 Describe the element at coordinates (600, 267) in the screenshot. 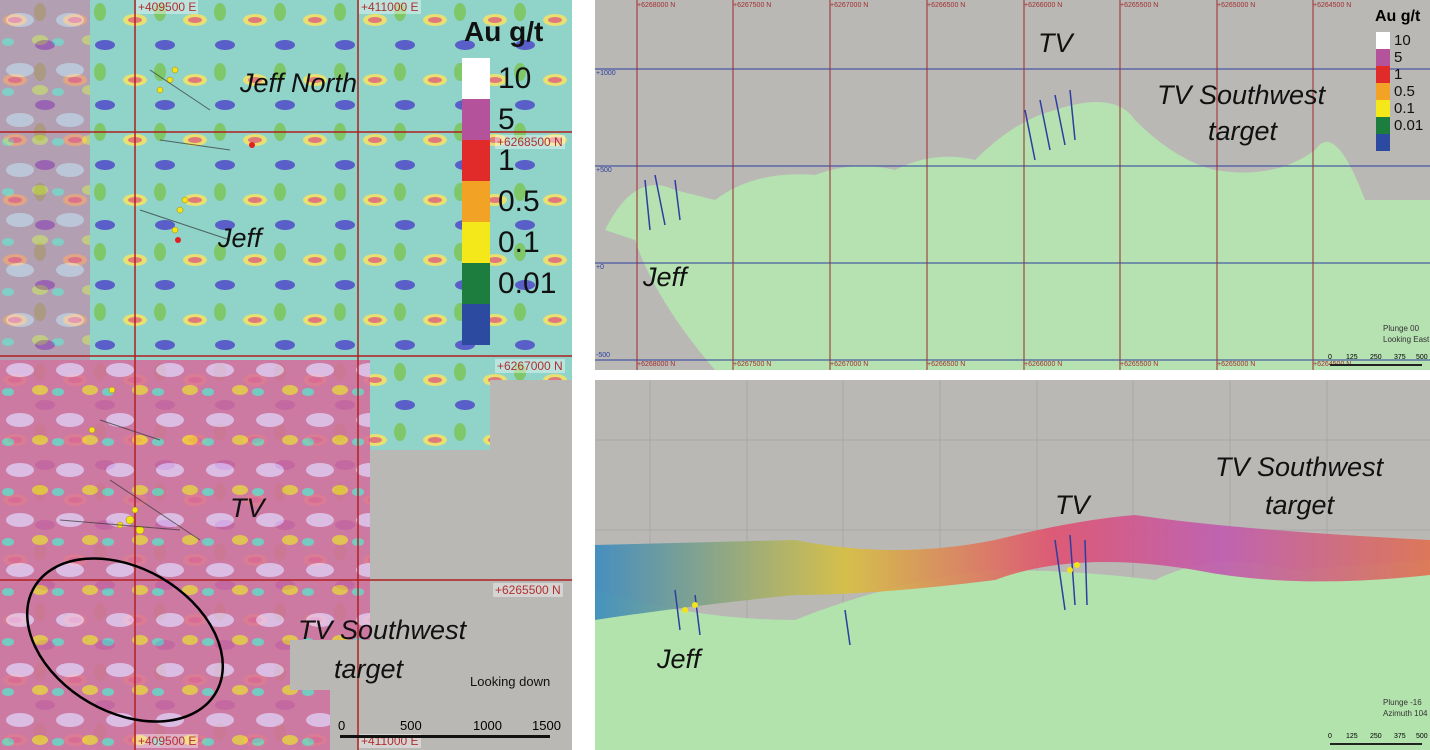

I see `elevation-label: +0` at that location.